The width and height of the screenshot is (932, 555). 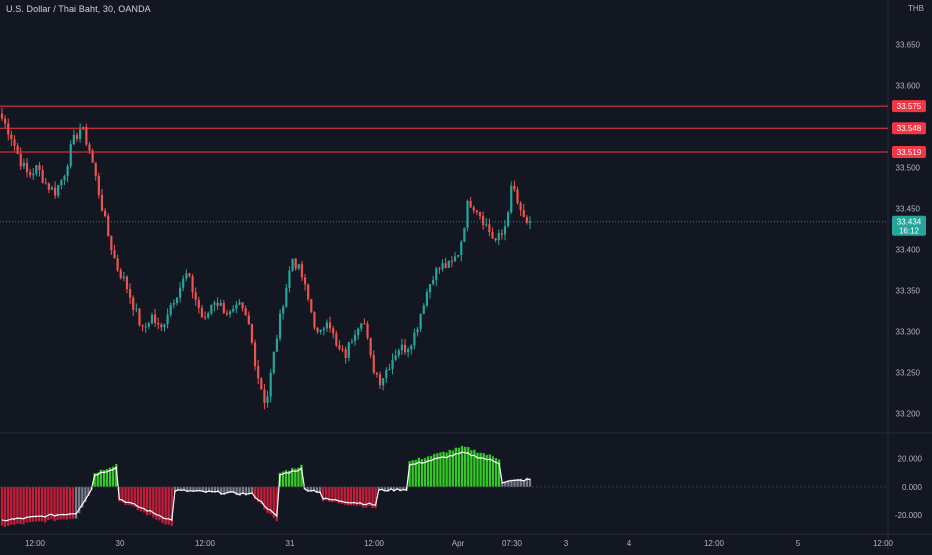 What do you see at coordinates (266, 486) in the screenshot?
I see `osc-signal-line` at bounding box center [266, 486].